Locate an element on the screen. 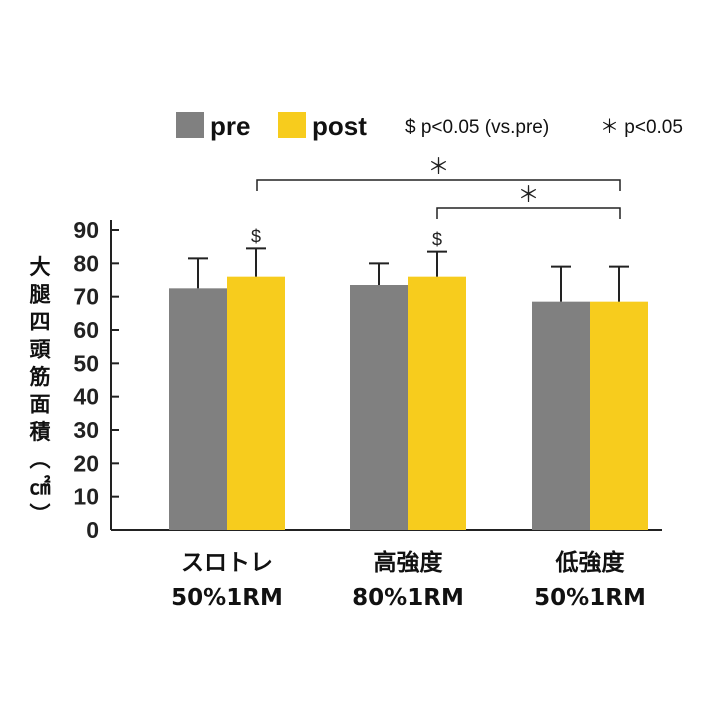 This screenshot has height=720, width=720. category-label-2-line1: 高強度 is located at coordinates (409, 562).